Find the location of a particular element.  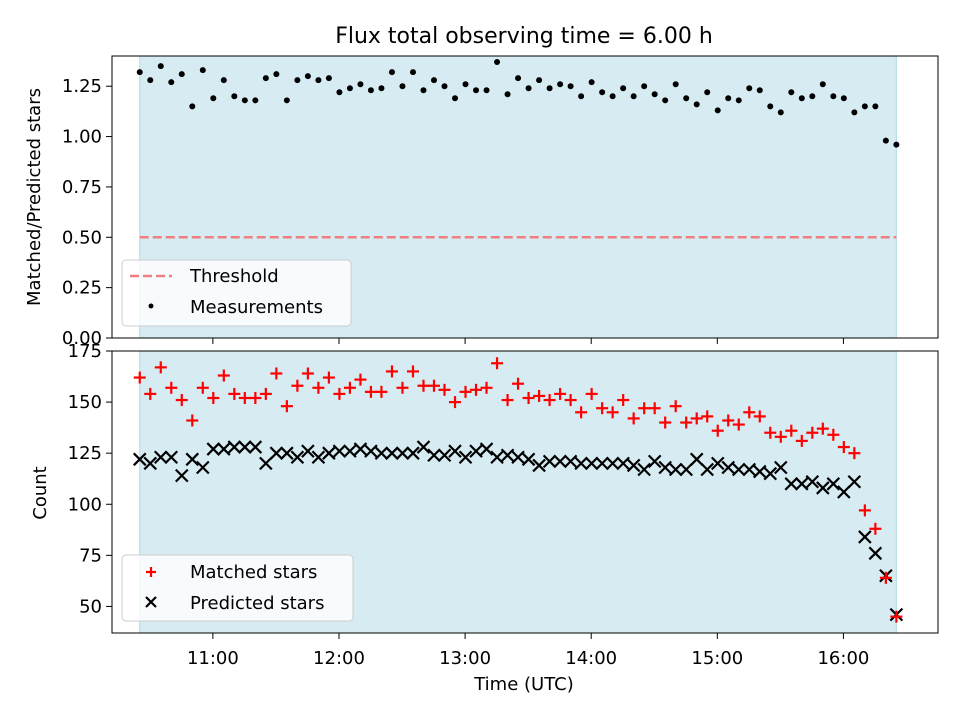

legend-measurements-label: Measurements is located at coordinates (256, 307).